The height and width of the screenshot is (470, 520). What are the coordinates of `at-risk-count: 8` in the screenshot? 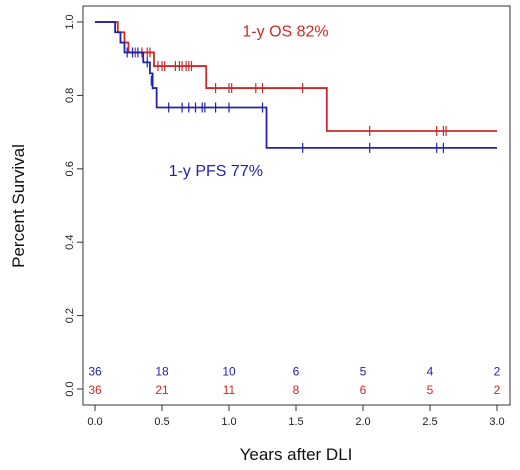 It's located at (296, 390).